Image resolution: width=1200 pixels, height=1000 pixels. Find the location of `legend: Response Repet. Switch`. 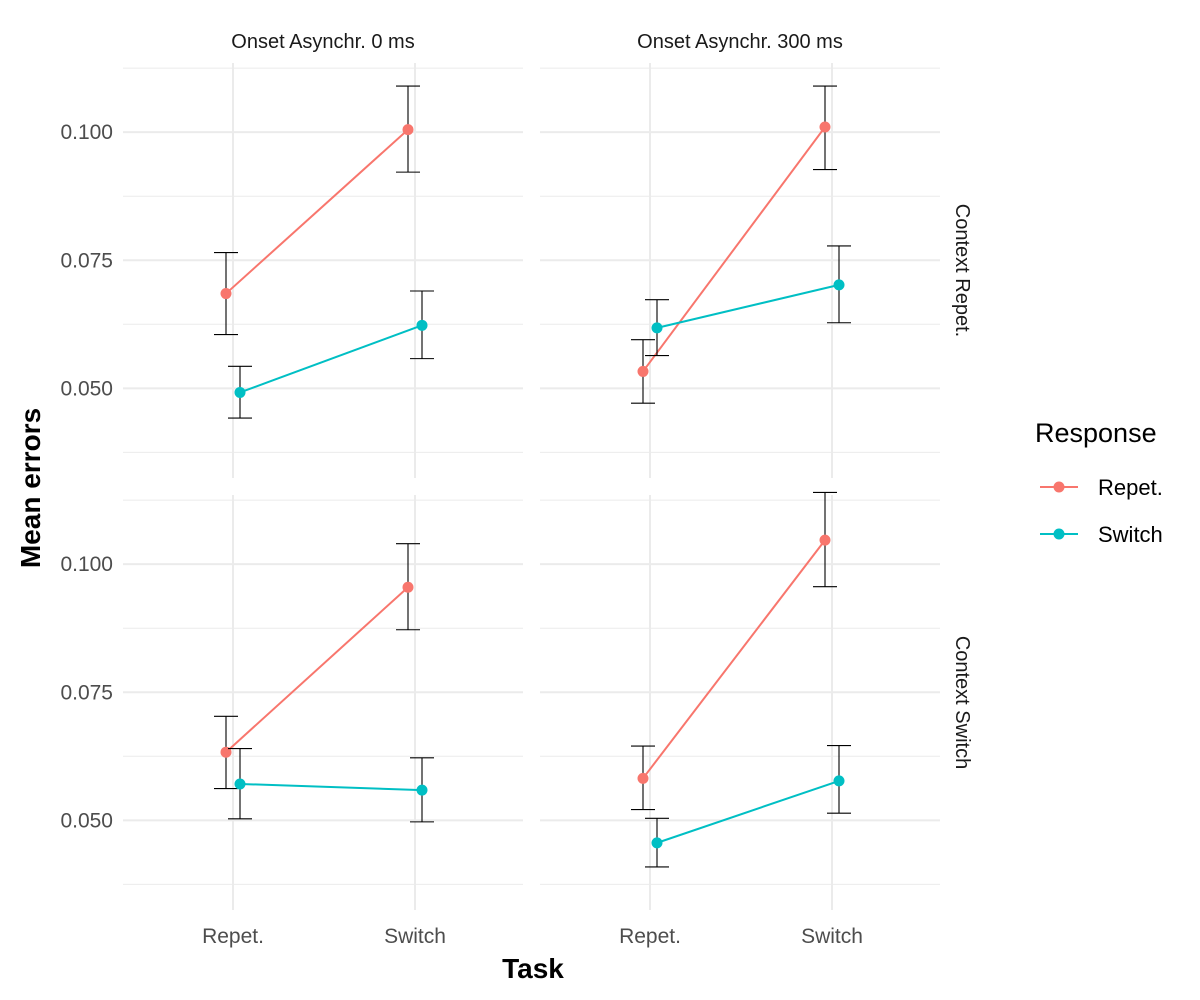

legend: Response Repet. Switch is located at coordinates (1099, 482).